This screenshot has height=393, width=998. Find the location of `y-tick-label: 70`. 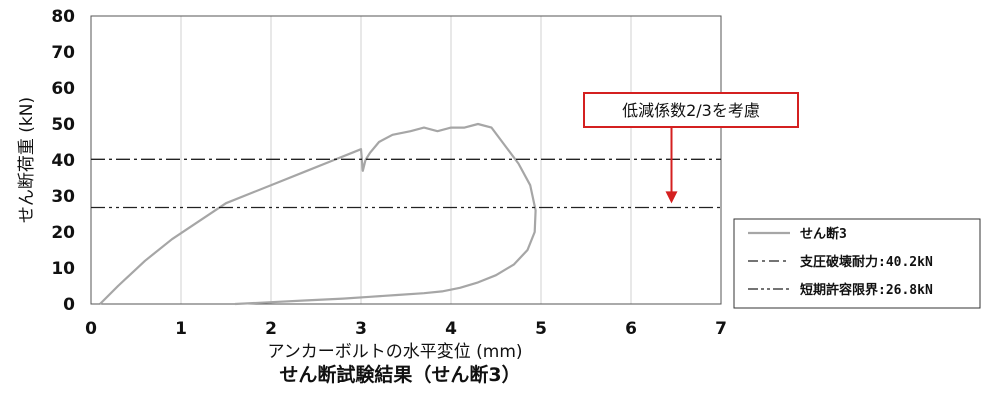

y-tick-label: 70 is located at coordinates (63, 53).